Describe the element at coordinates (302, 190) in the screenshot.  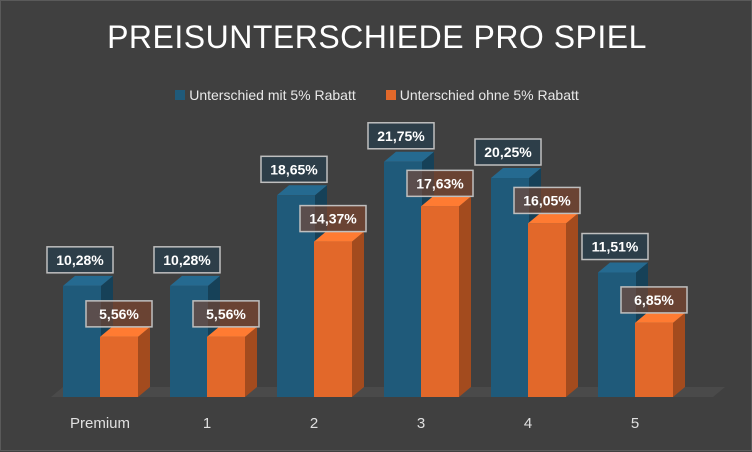
I see `bar-s1-c2-top` at that location.